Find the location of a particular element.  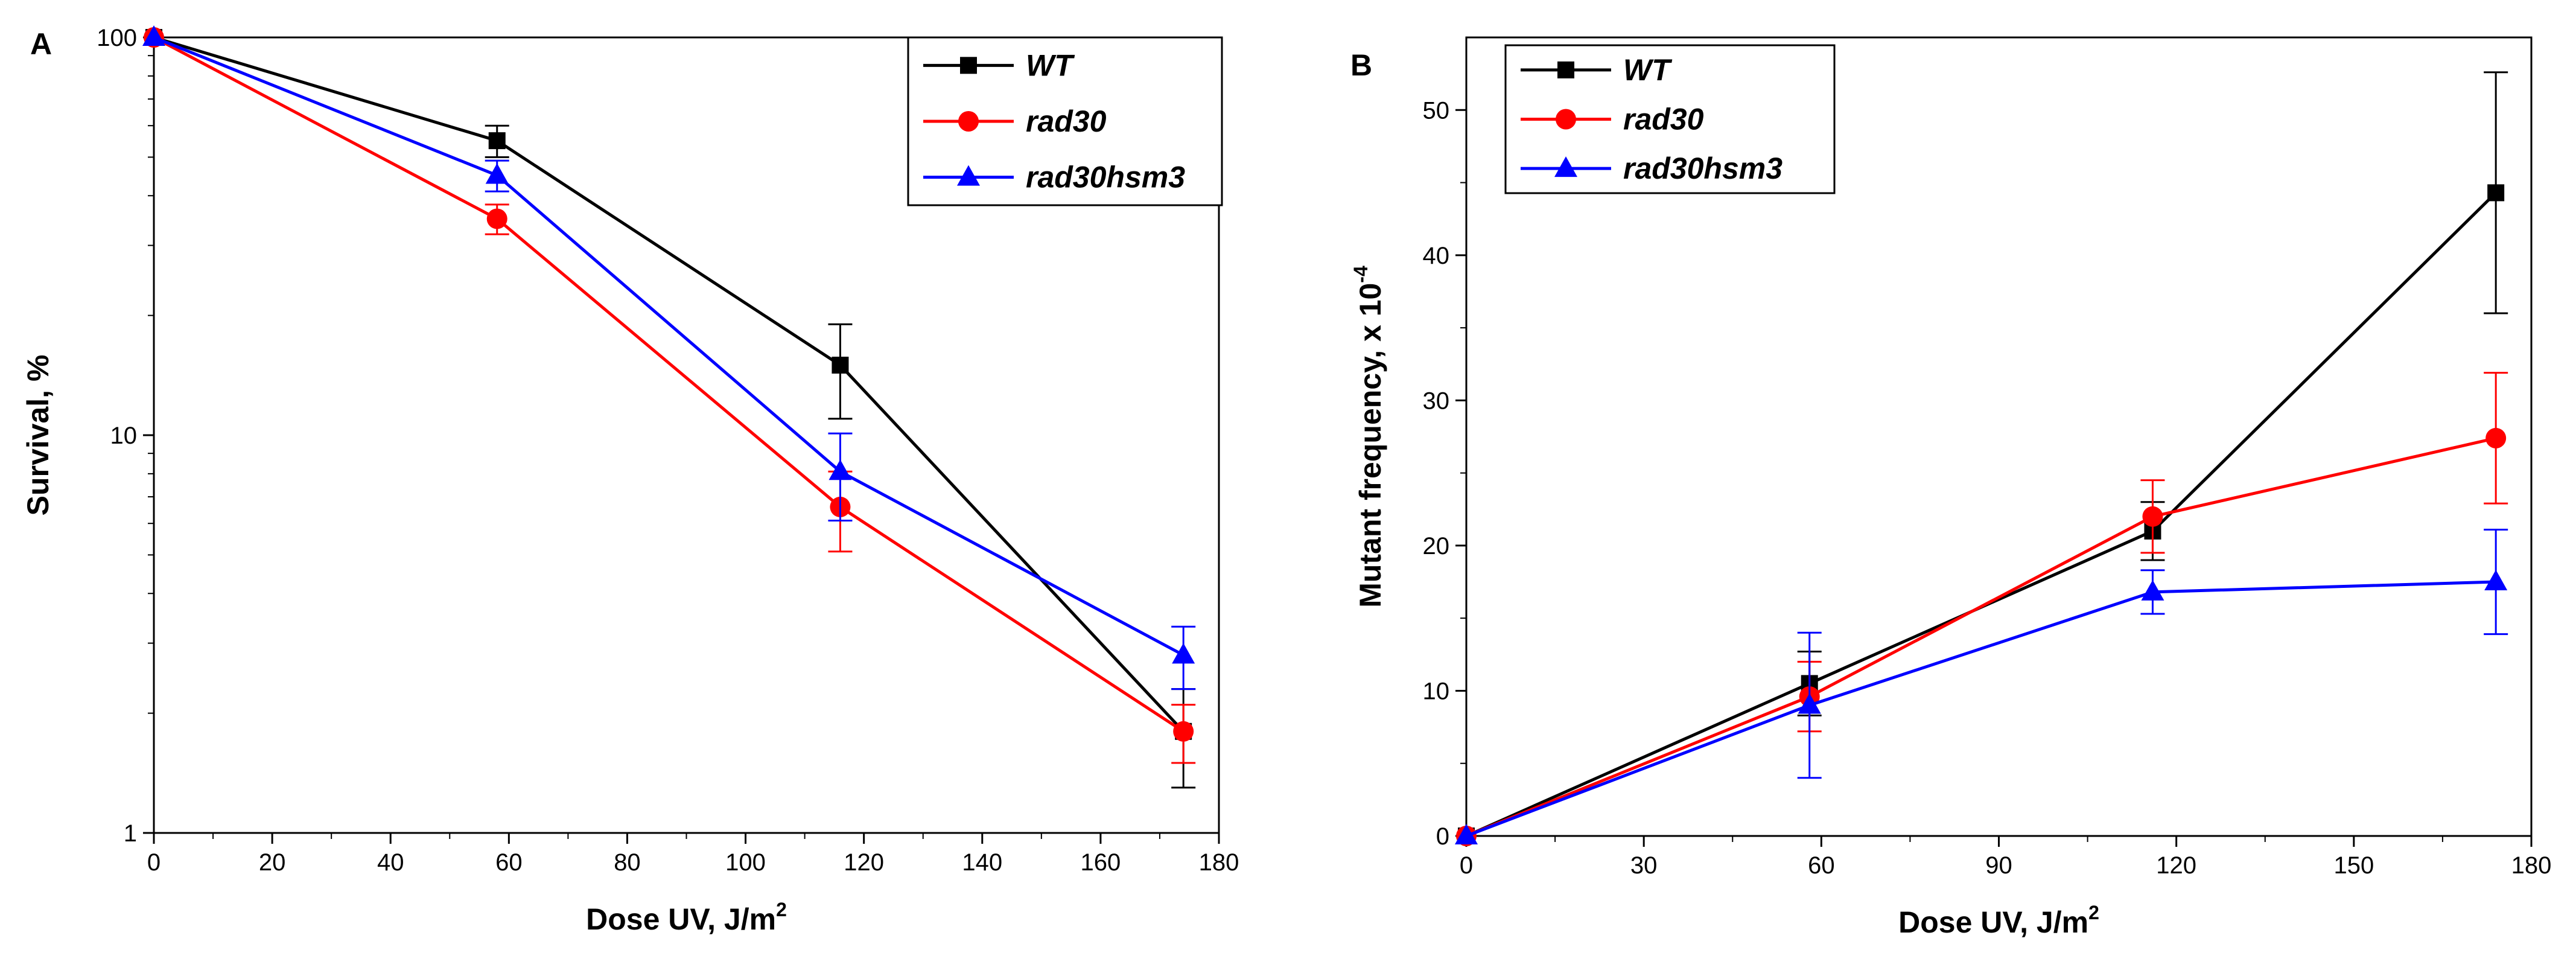

y-axis-title-sup: -4 is located at coordinates (1361, 274).